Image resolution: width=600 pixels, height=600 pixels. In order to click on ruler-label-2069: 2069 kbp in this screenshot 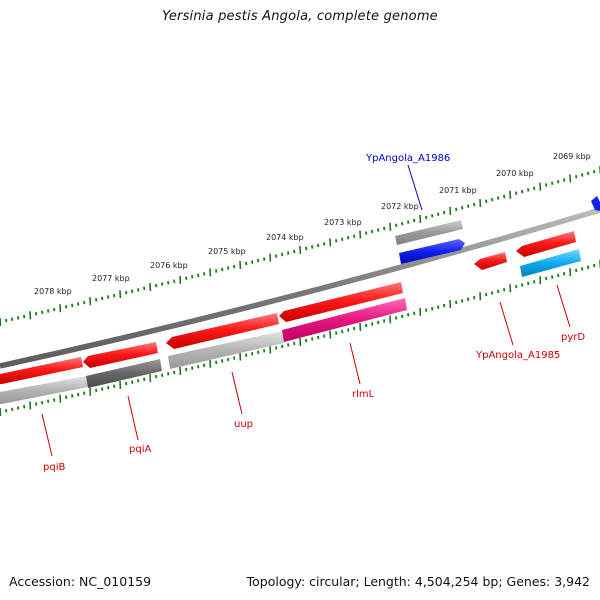, I will do `click(572, 156)`.